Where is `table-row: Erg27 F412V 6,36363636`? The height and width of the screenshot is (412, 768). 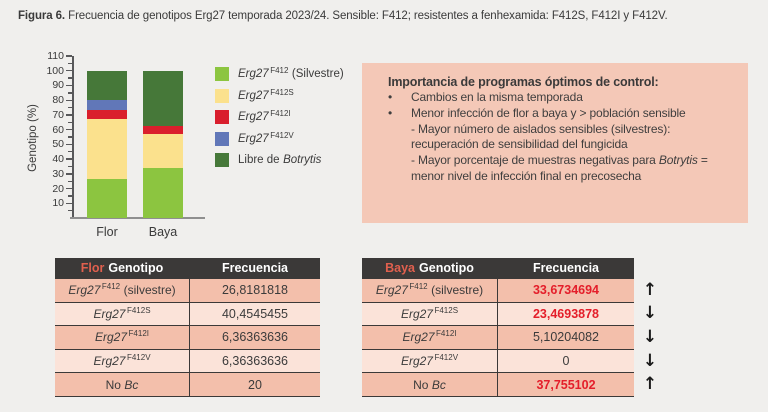 table-row: Erg27 F412V 6,36363636 is located at coordinates (187, 360).